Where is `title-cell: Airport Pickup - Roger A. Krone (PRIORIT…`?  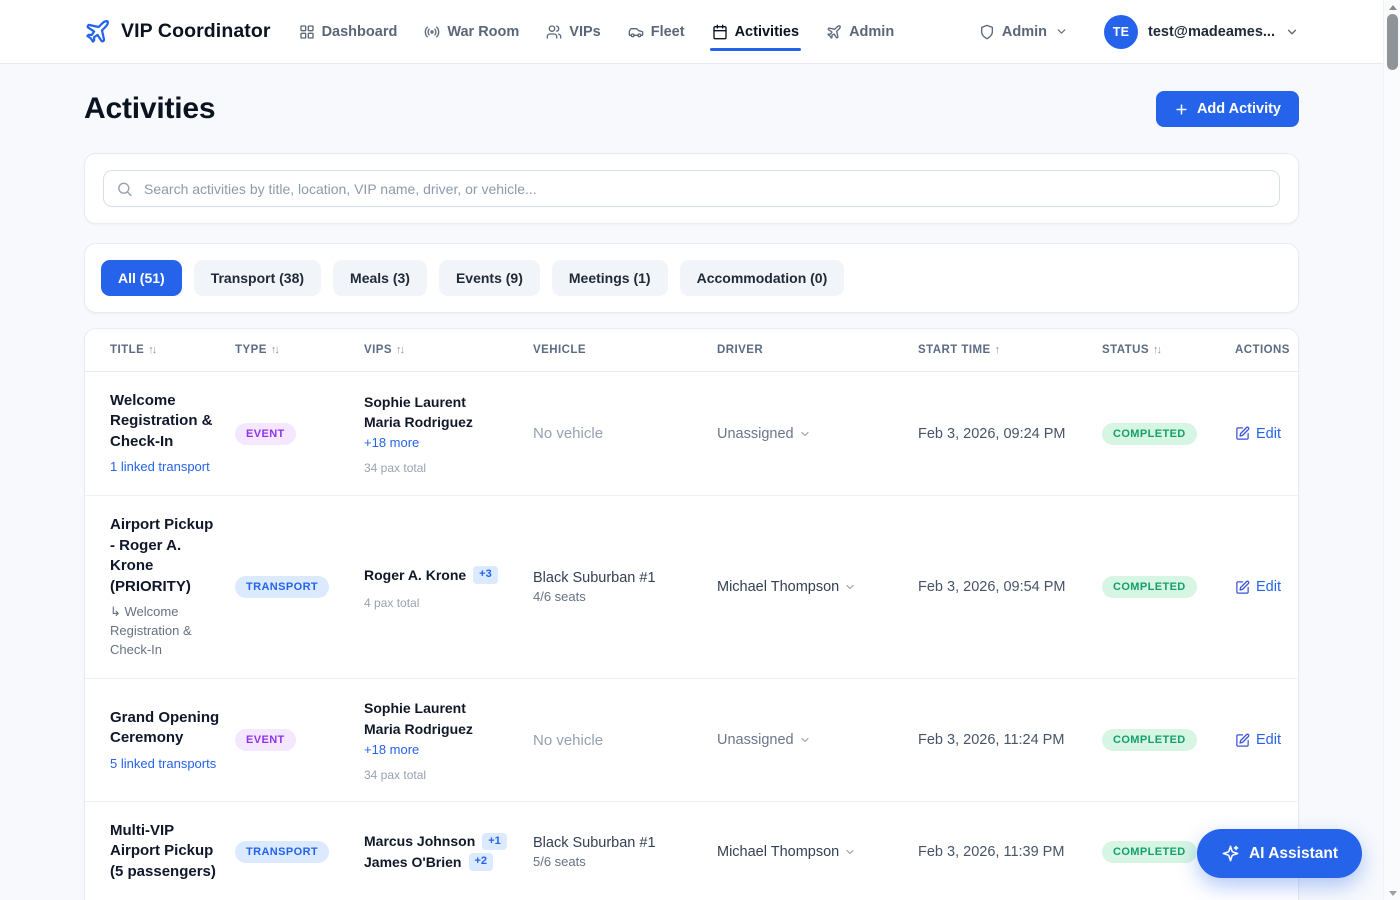 title-cell: Airport Pickup - Roger A. Krone (PRIORIT… is located at coordinates (160, 587).